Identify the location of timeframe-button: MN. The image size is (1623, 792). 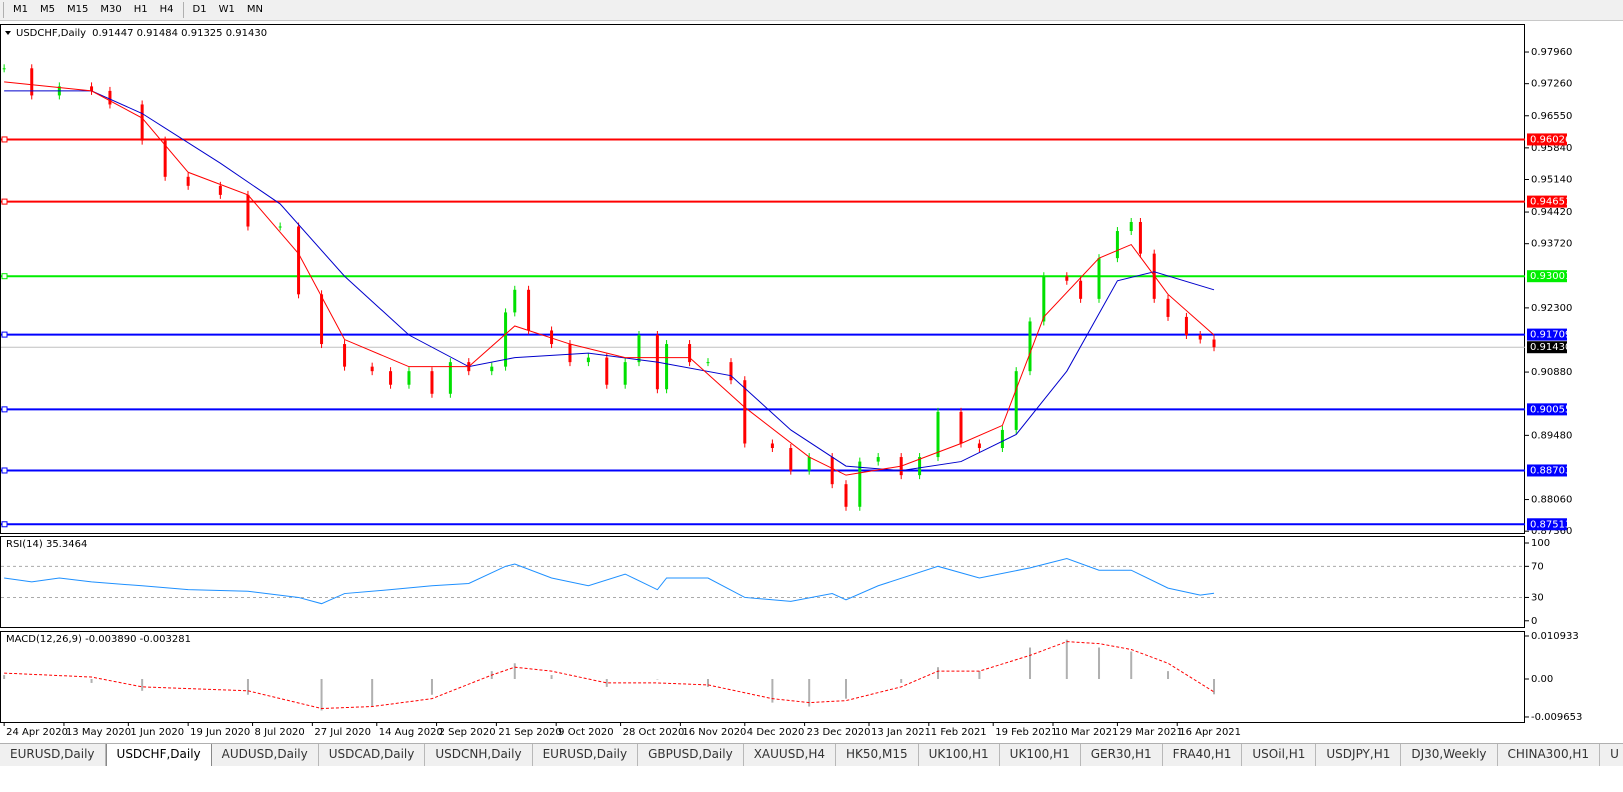
(254, 9).